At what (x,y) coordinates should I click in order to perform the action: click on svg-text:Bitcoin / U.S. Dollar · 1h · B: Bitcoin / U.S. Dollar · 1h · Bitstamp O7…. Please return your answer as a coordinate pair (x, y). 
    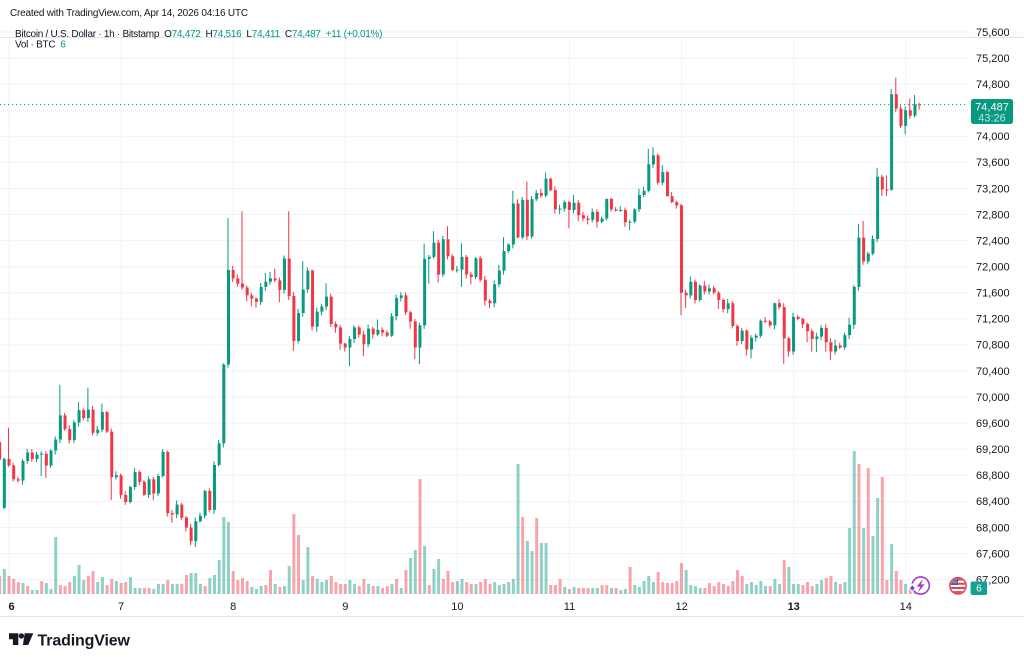
    Looking at the image, I should click on (198, 34).